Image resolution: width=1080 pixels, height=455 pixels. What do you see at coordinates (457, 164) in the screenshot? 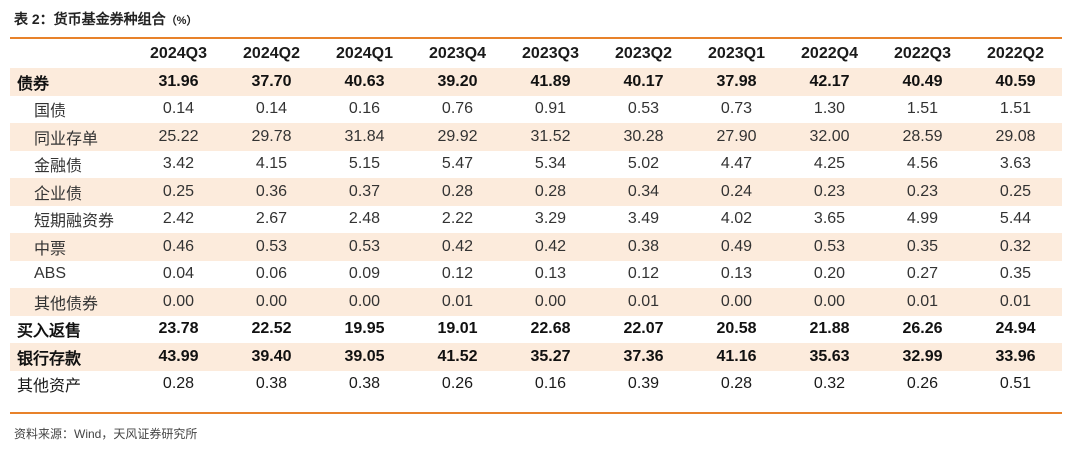
I see `table-cell: 5.47` at bounding box center [457, 164].